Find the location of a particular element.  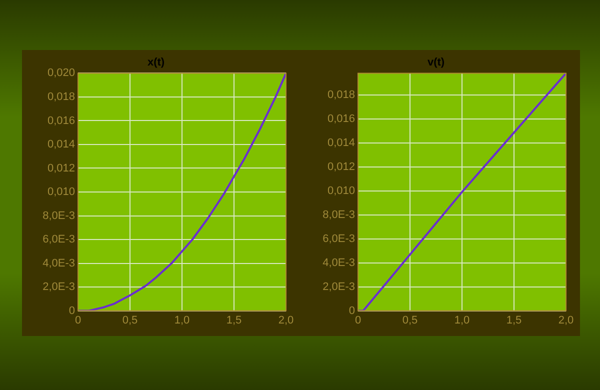

y-tick-label: 0,020 is located at coordinates (61, 73).